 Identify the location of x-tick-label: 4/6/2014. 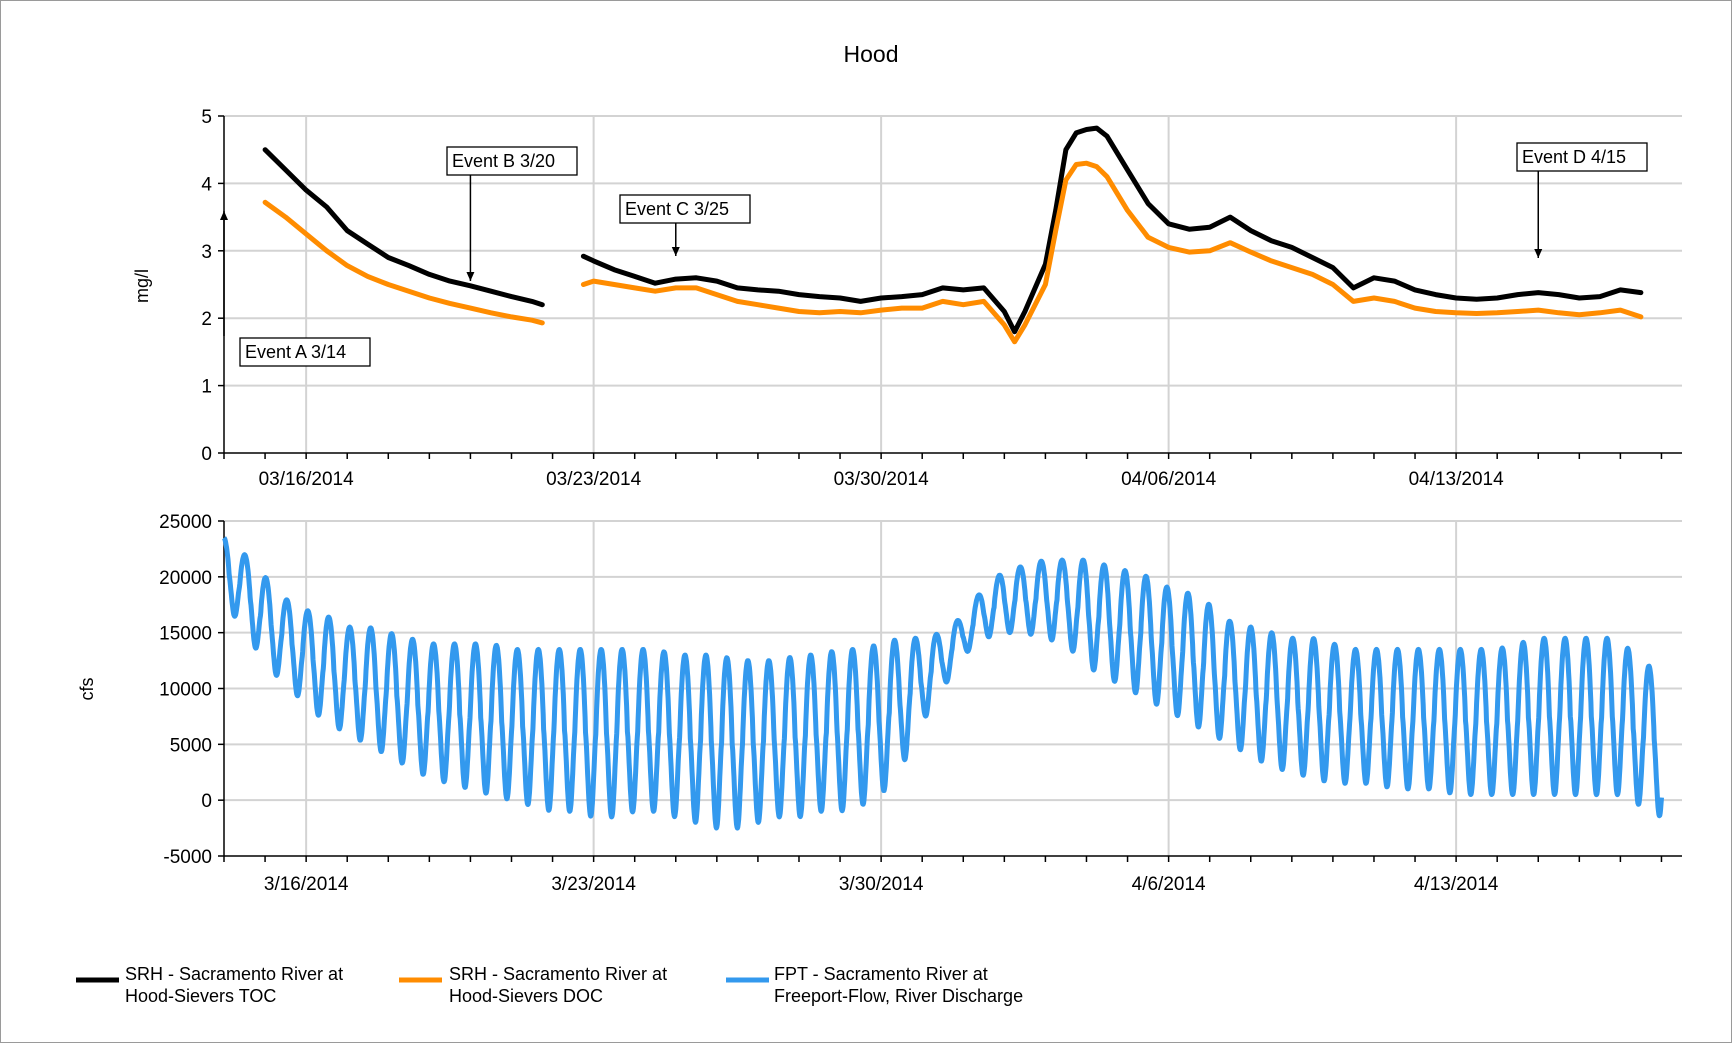
(1169, 884).